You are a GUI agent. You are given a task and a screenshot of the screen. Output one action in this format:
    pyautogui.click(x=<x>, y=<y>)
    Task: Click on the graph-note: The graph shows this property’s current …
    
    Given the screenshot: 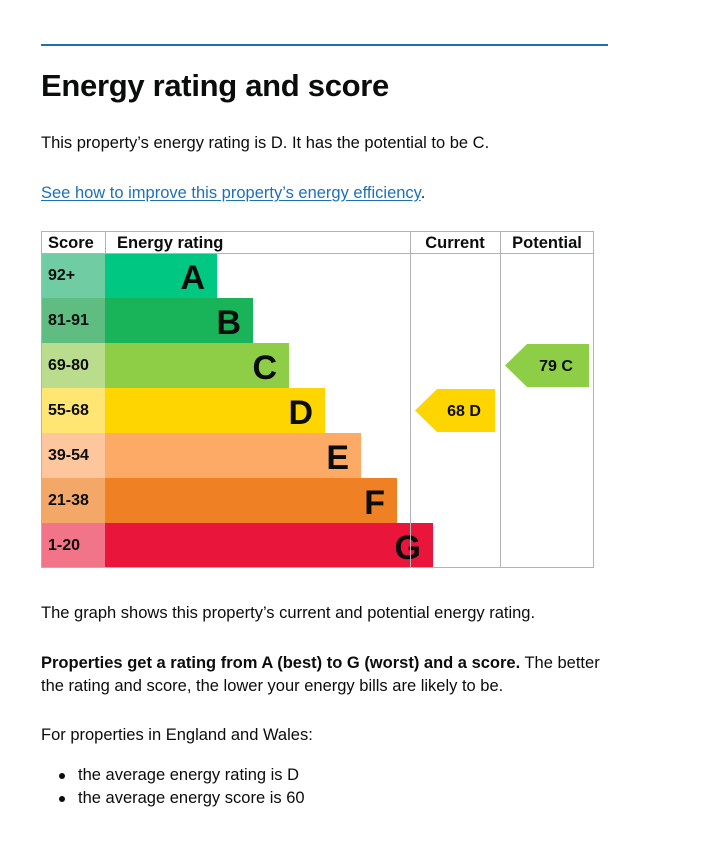 What is the action you would take?
    pyautogui.click(x=288, y=613)
    